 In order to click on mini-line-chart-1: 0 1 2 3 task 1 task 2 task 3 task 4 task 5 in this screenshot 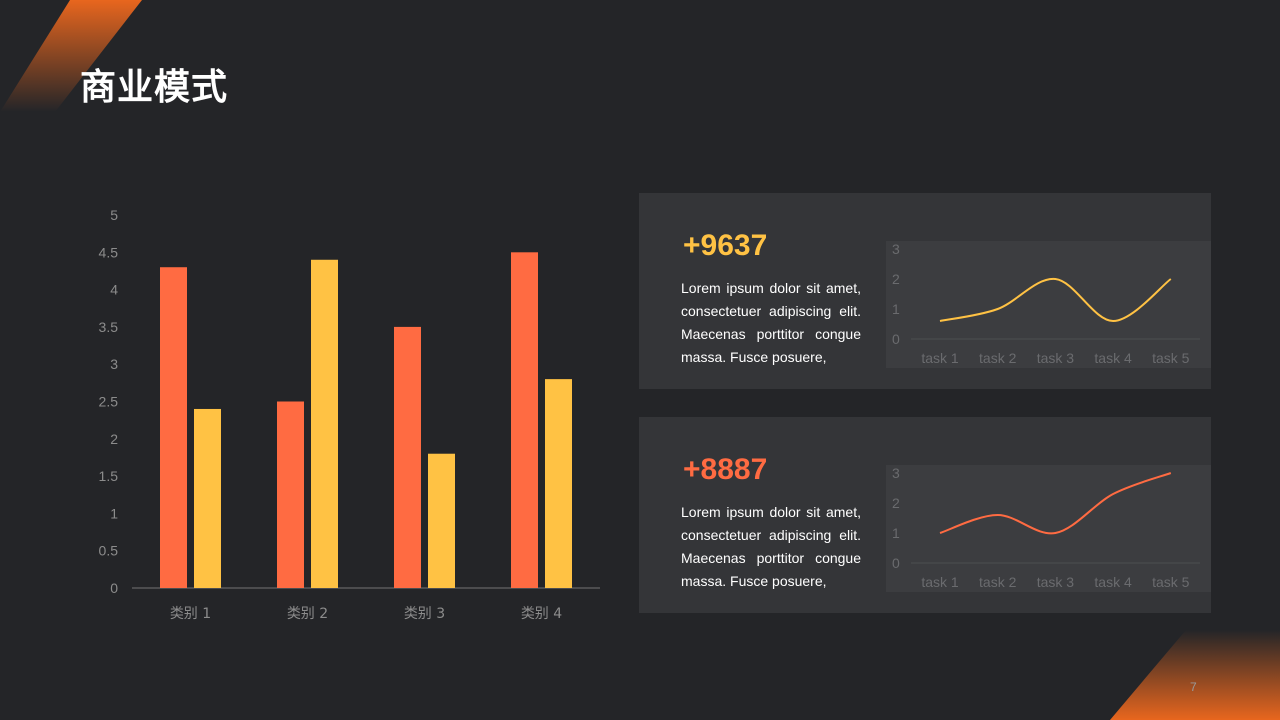, I will do `click(1048, 304)`.